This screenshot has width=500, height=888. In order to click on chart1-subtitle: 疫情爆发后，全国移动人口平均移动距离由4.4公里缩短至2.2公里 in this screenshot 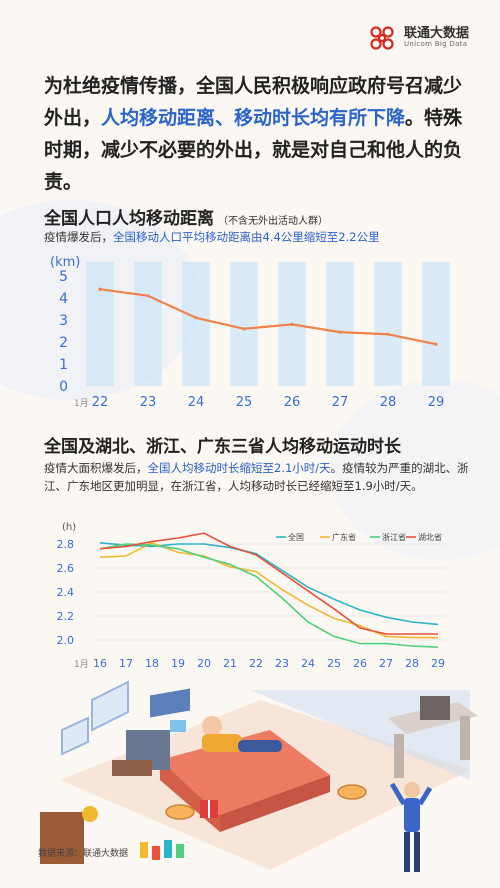, I will do `click(212, 237)`.